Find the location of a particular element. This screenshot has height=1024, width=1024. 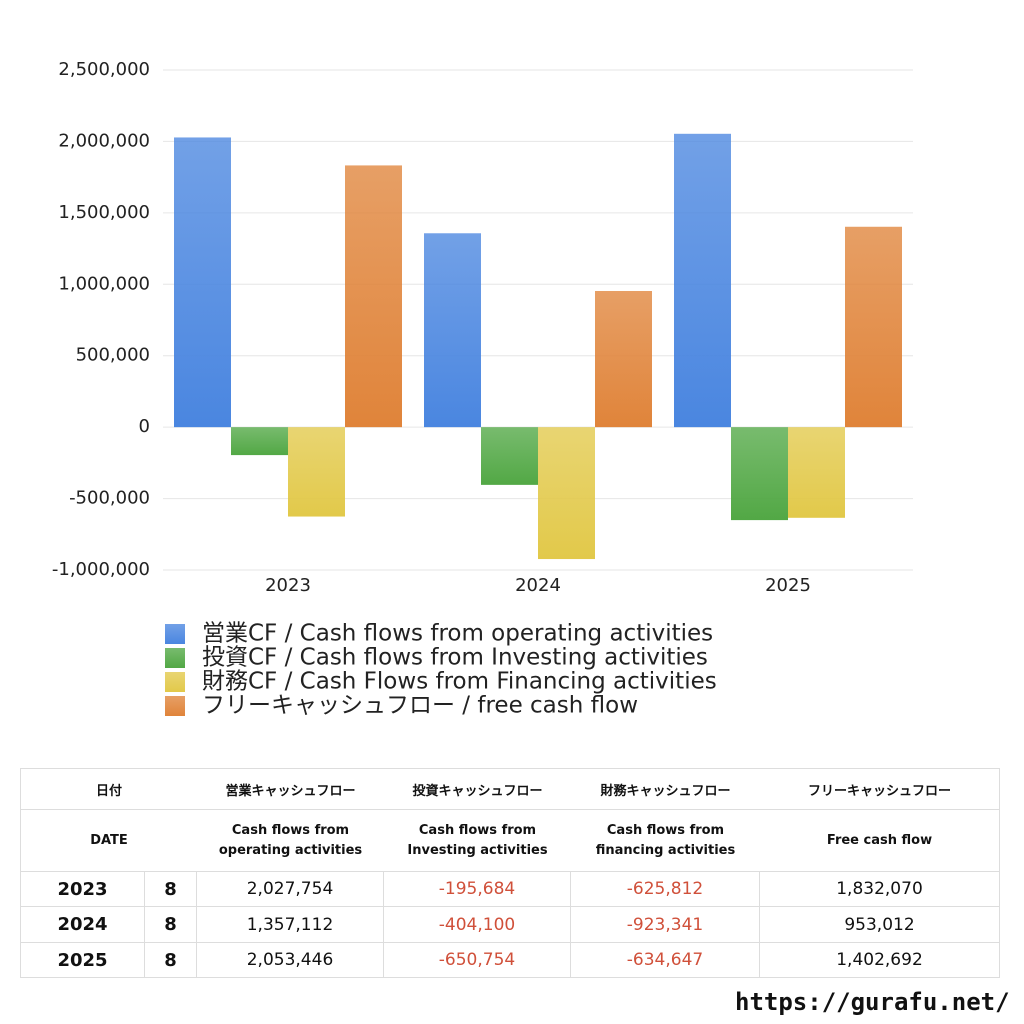

table-cell: 2024 is located at coordinates (82, 925).